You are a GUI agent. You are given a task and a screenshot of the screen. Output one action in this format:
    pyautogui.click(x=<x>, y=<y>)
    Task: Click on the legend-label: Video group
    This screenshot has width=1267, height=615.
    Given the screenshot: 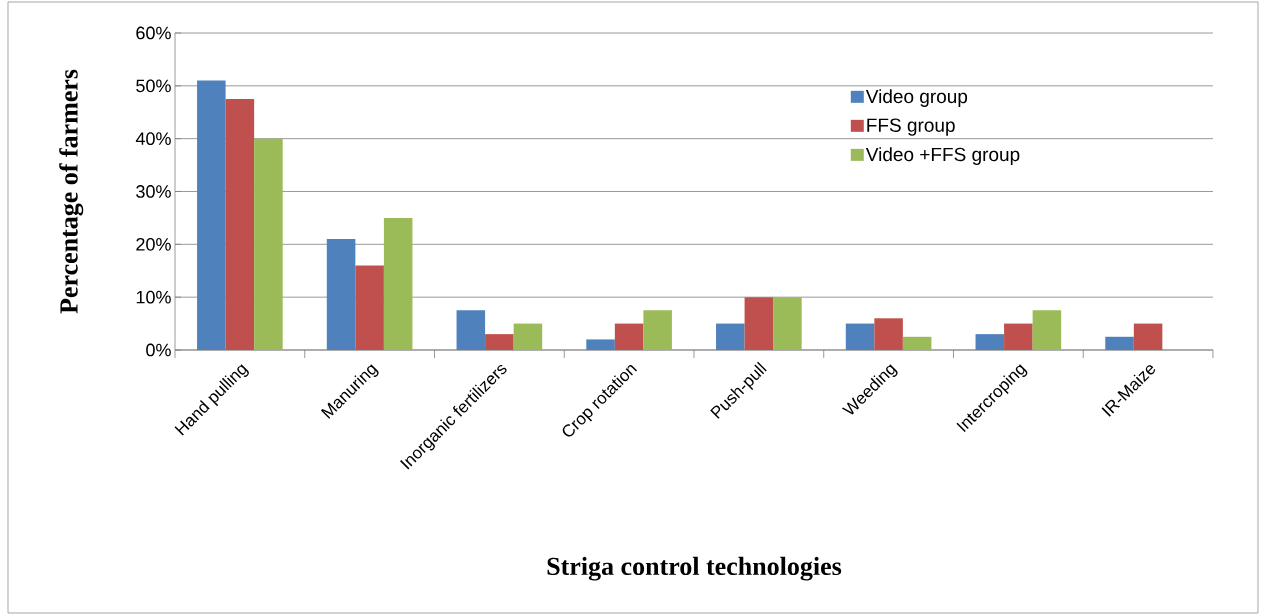 What is the action you would take?
    pyautogui.click(x=916, y=98)
    